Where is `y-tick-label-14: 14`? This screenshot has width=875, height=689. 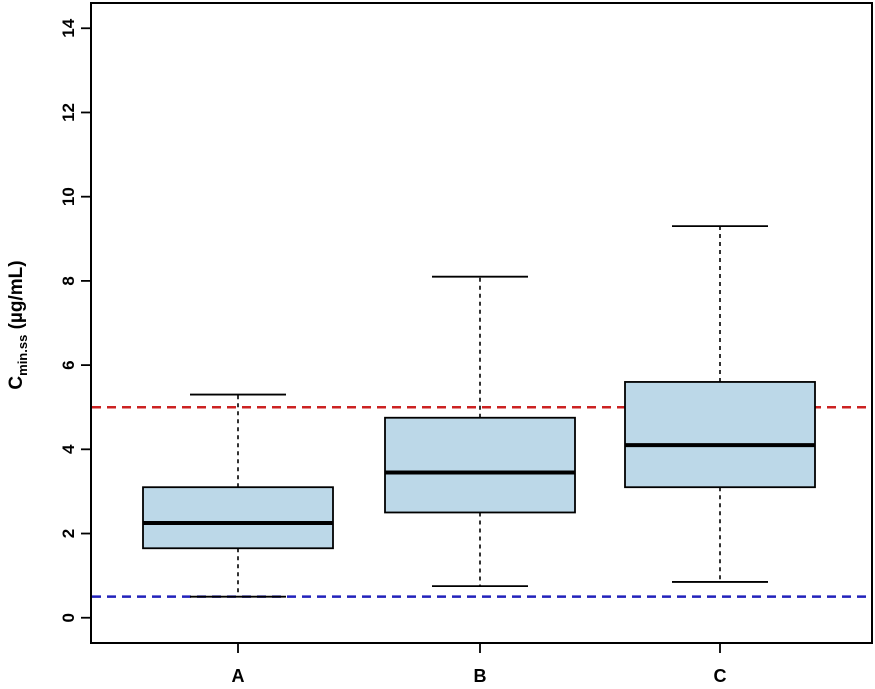 y-tick-label-14: 14 is located at coordinates (68, 27).